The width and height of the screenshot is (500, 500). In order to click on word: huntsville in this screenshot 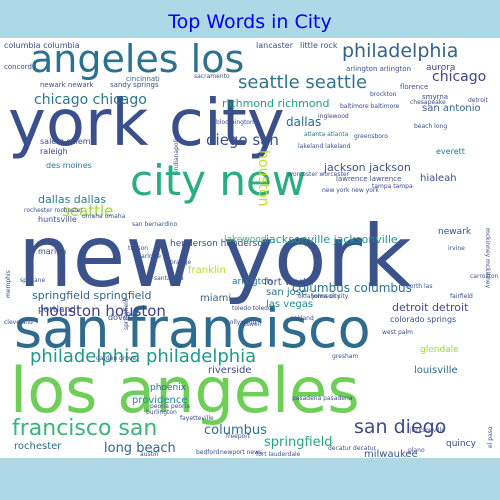, I will do `click(57, 219)`.